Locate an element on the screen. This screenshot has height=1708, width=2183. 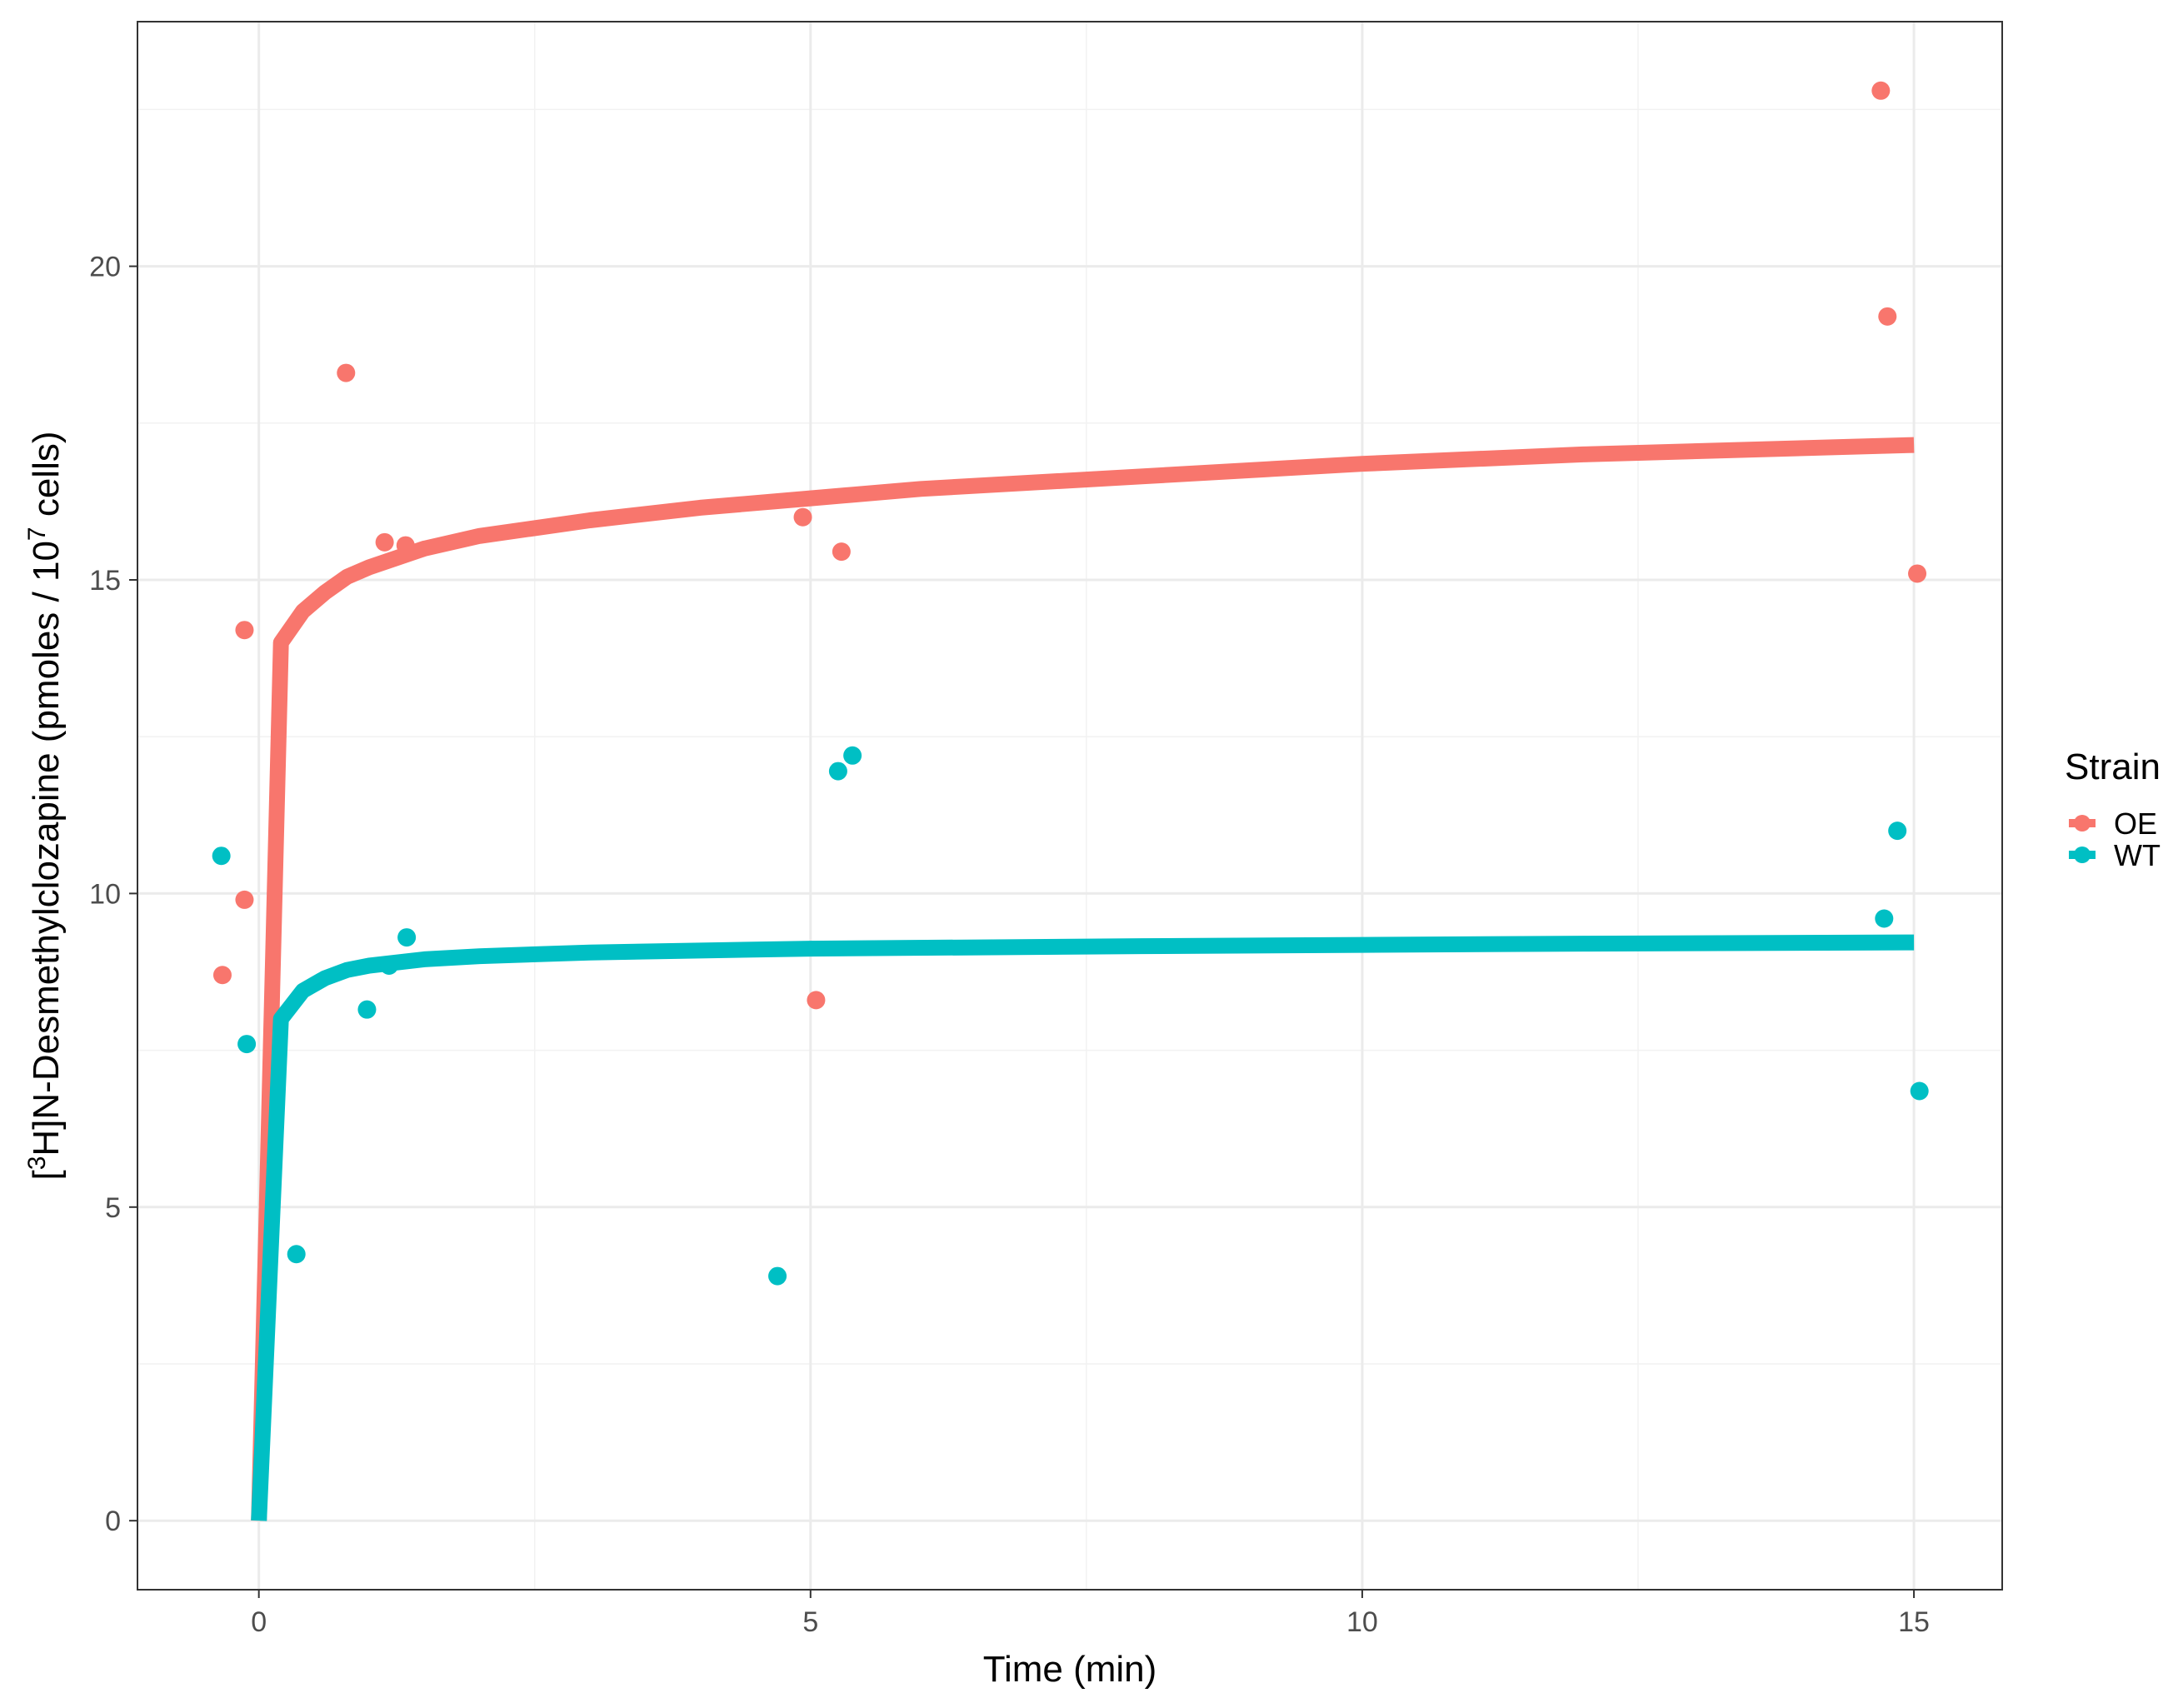
legend-title: Strain is located at coordinates (2113, 767).